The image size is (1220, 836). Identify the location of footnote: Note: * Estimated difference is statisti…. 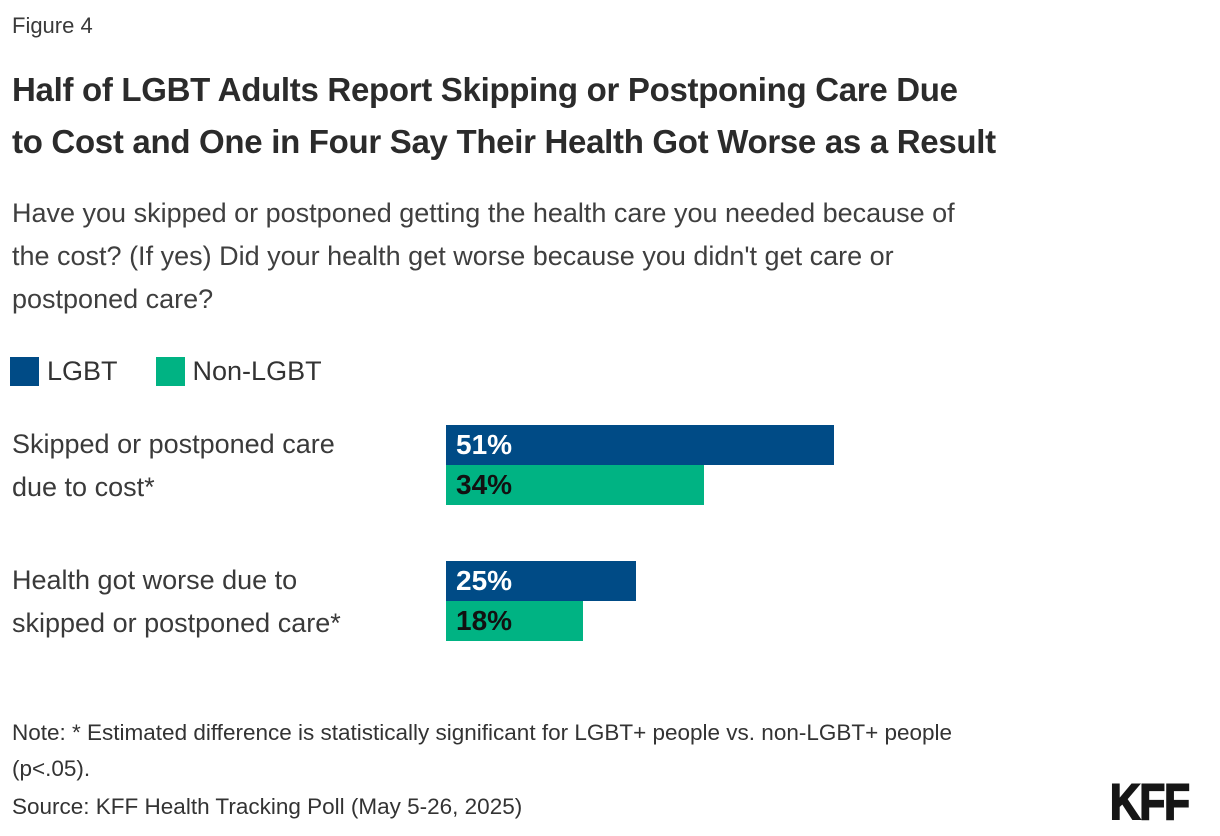
(482, 751).